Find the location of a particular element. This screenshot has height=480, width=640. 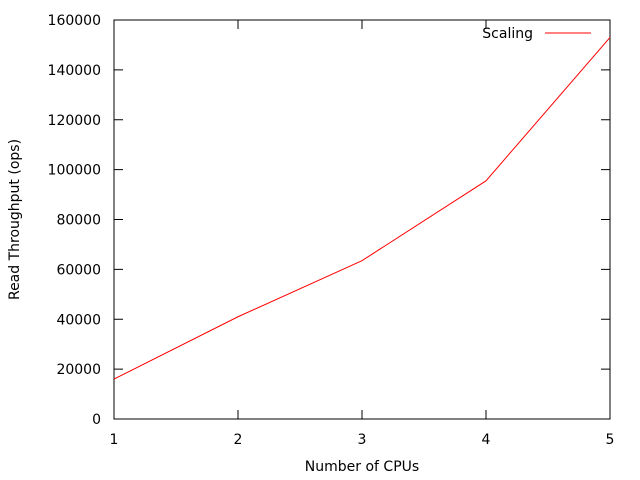

y-tick-label: 20000 is located at coordinates (78, 370).